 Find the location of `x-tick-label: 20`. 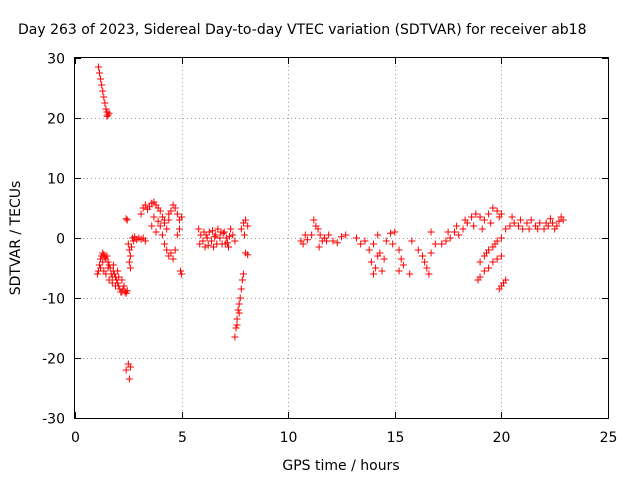

x-tick-label: 20 is located at coordinates (502, 438).